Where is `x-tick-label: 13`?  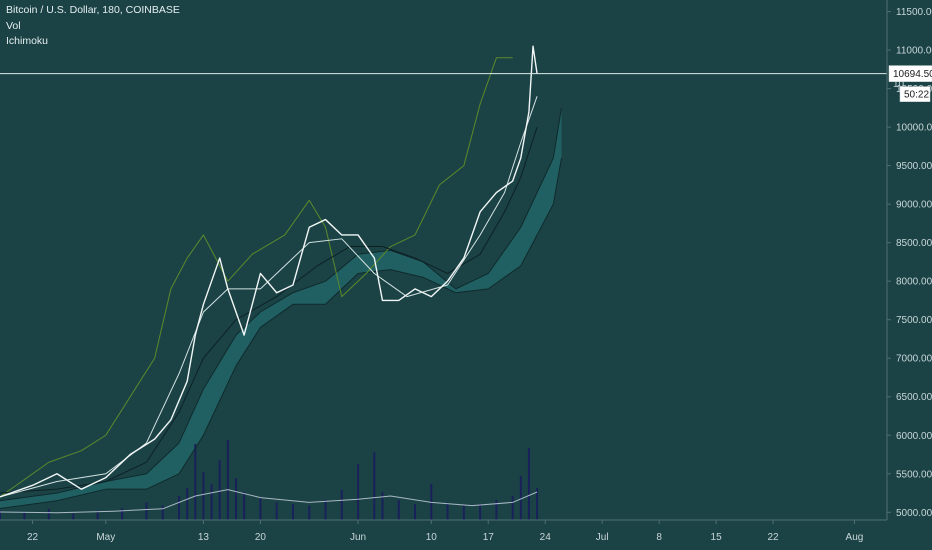 x-tick-label: 13 is located at coordinates (204, 537).